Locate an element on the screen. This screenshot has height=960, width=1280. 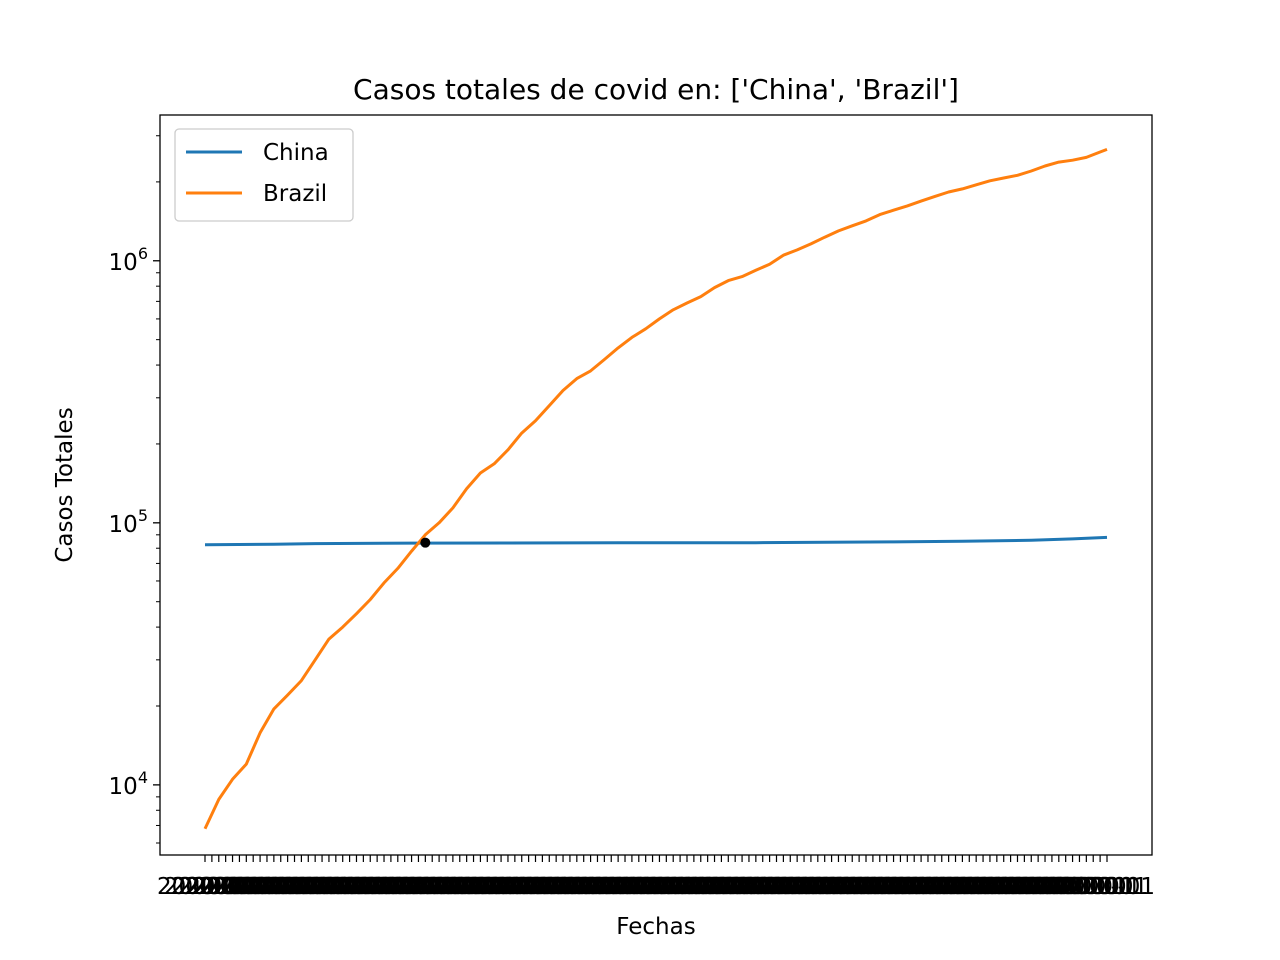
annotations is located at coordinates (425, 542).